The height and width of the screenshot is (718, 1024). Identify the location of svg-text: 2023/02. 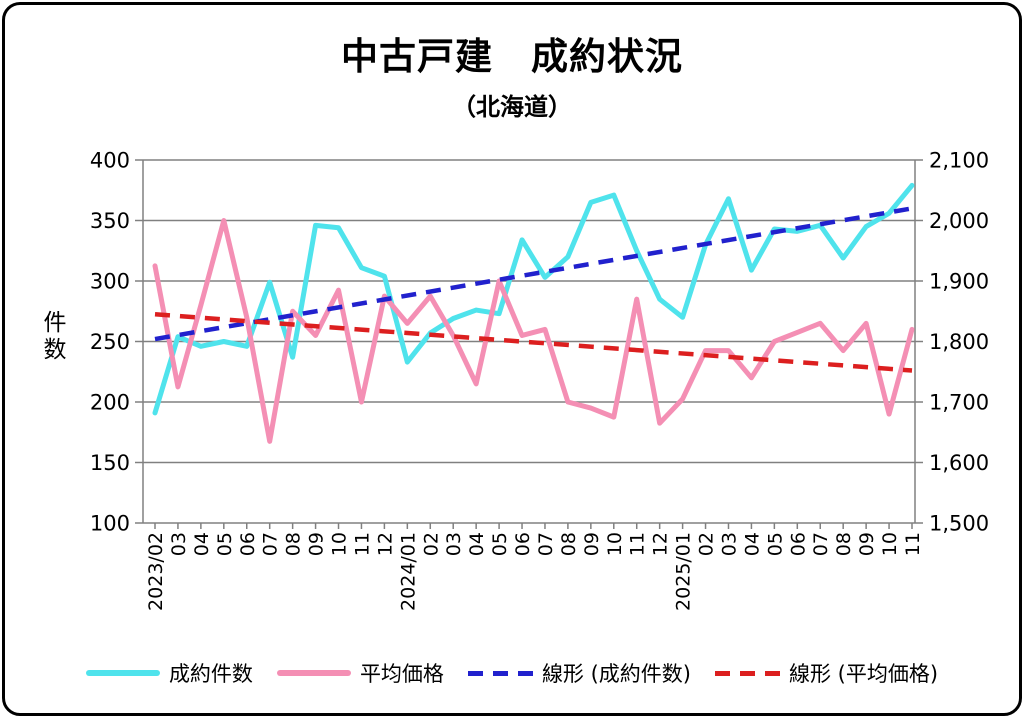
(156, 571).